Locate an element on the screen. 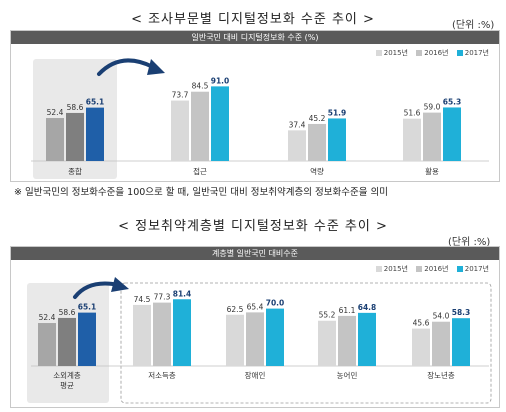 Image resolution: width=506 pixels, height=412 pixels. trend-arrow is located at coordinates (126, 67).